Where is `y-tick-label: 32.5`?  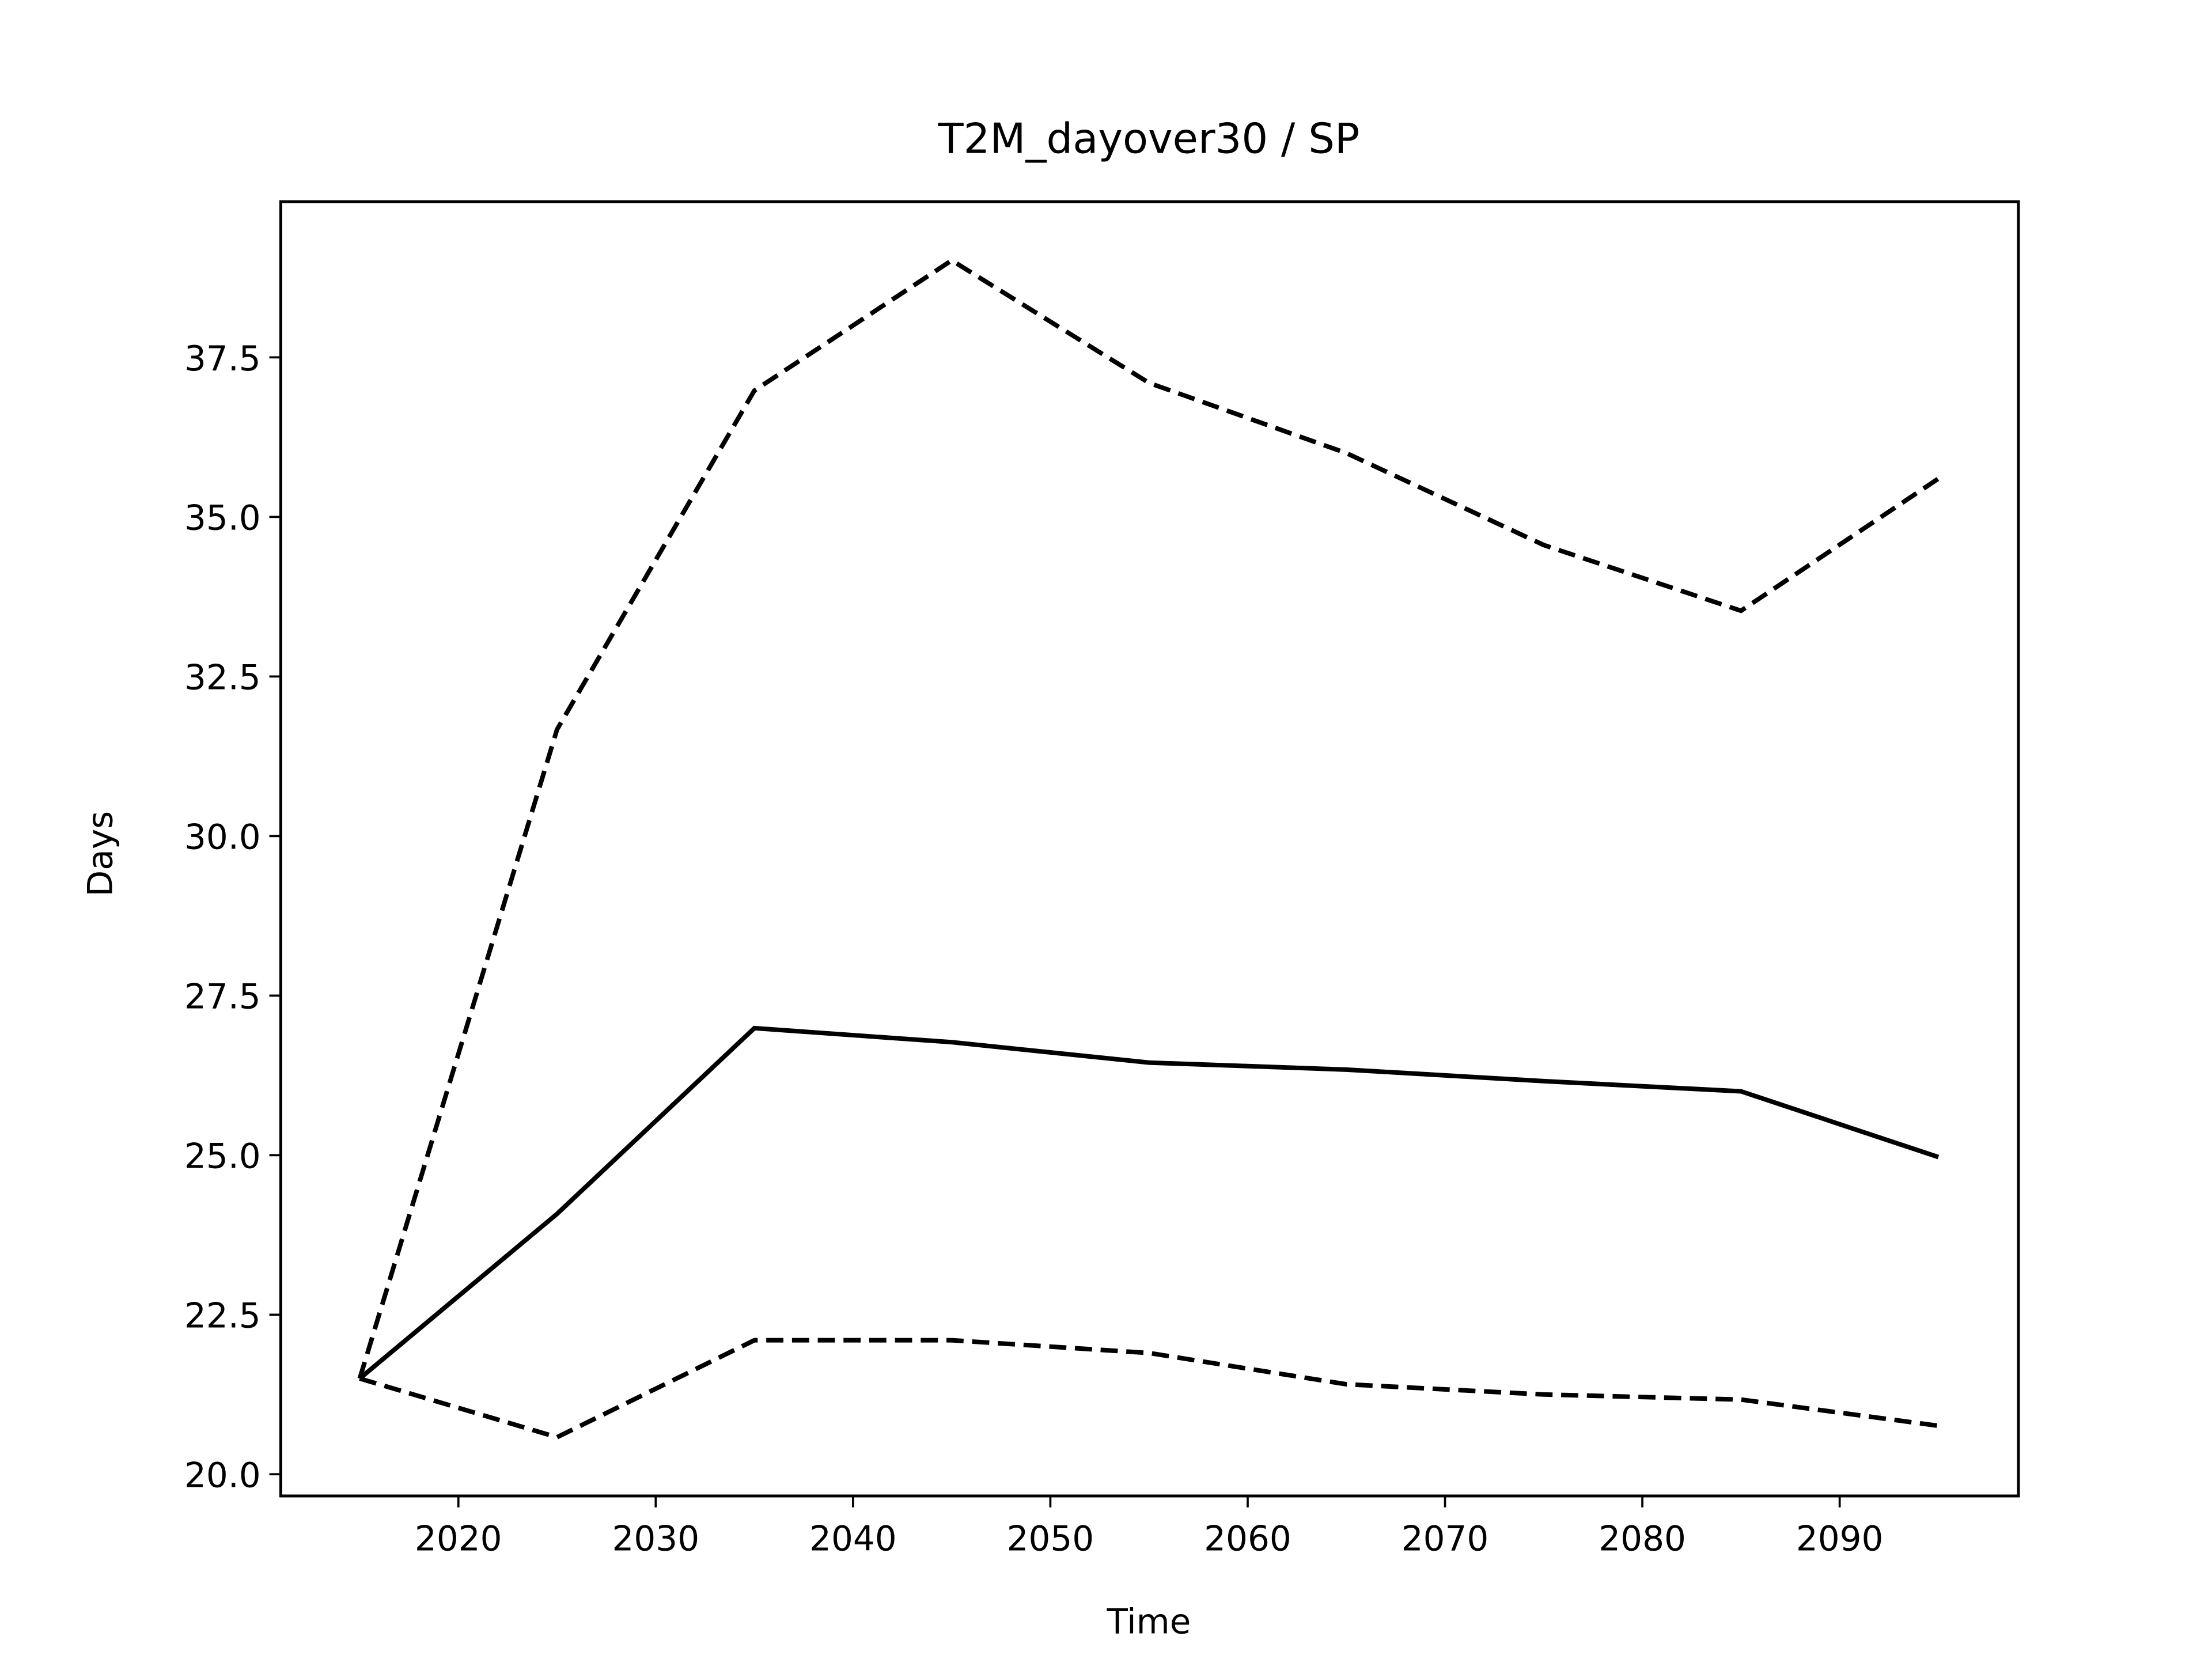
y-tick-label: 32.5 is located at coordinates (222, 678).